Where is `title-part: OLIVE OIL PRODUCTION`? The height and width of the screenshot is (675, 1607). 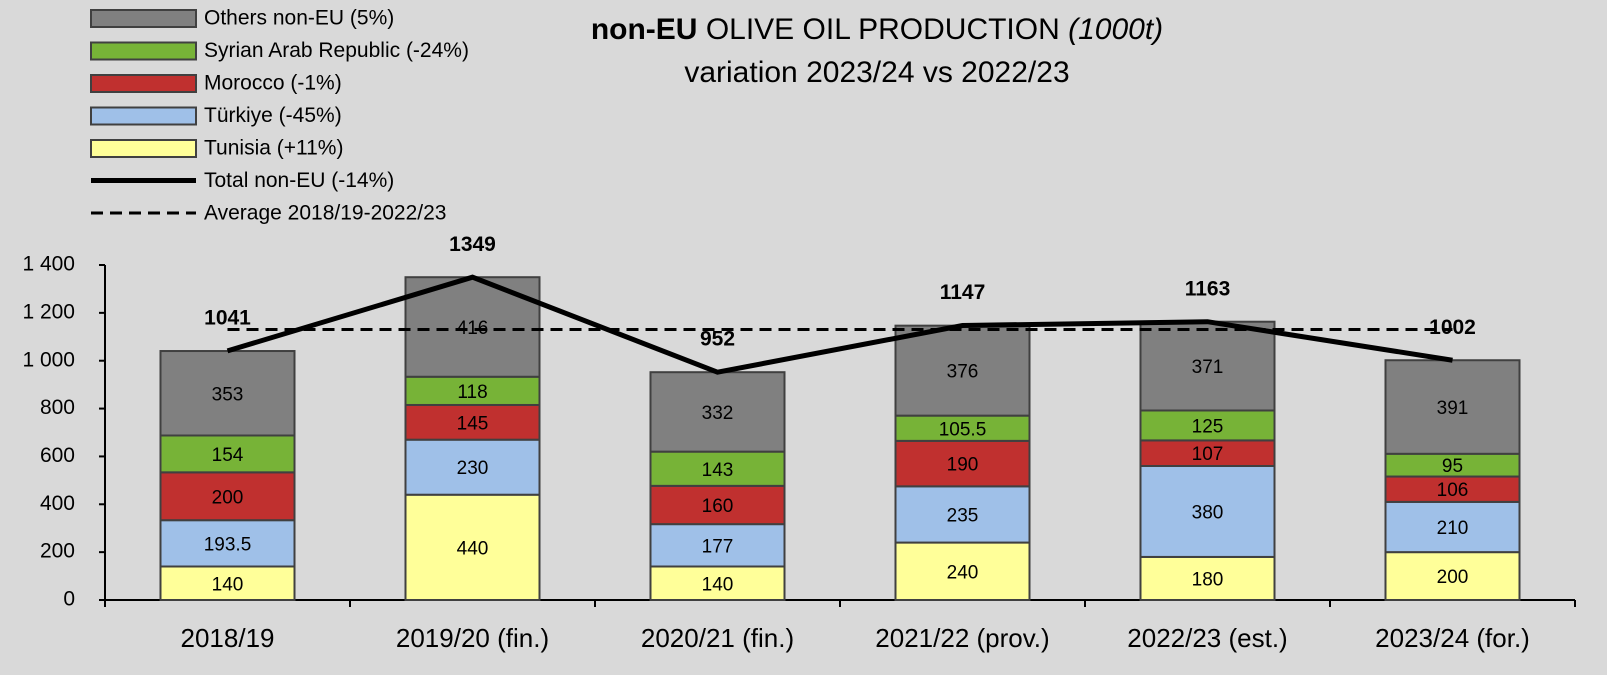 title-part: OLIVE OIL PRODUCTION is located at coordinates (883, 29).